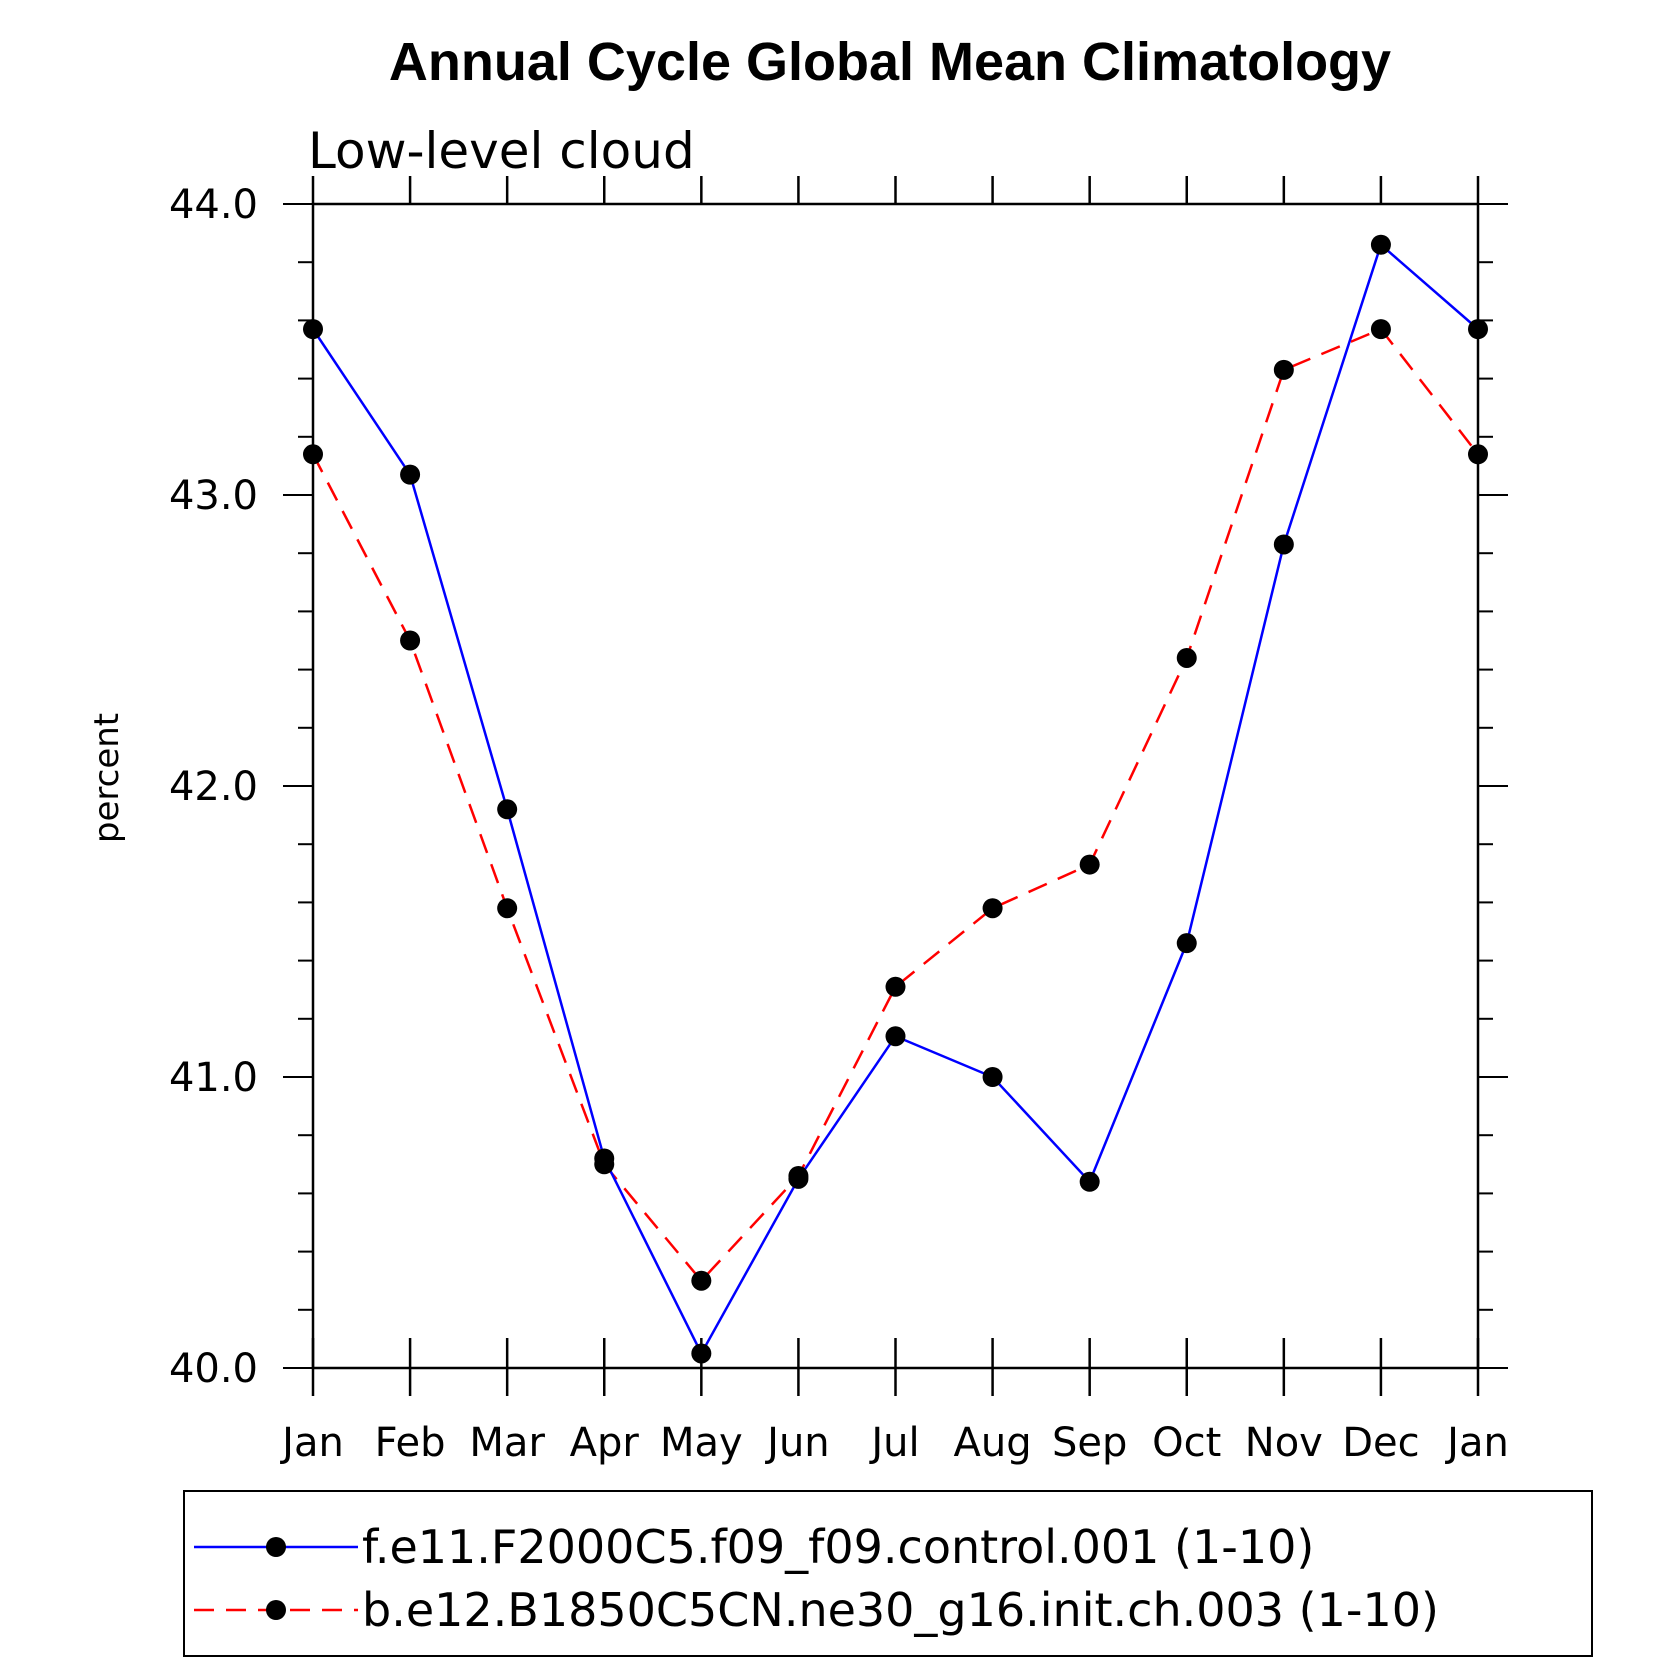 This screenshot has height=1674, width=1674. I want to click on y-tick-label: 42.0, so click(213, 787).